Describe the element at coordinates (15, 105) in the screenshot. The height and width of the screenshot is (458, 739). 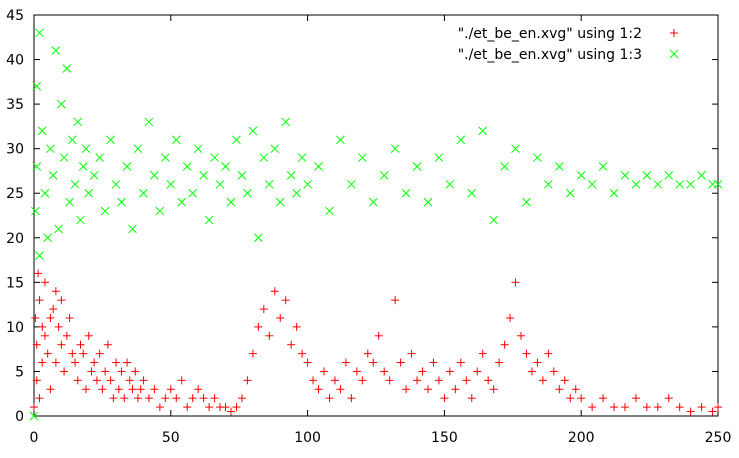
I see `y-tick-label: 35` at that location.